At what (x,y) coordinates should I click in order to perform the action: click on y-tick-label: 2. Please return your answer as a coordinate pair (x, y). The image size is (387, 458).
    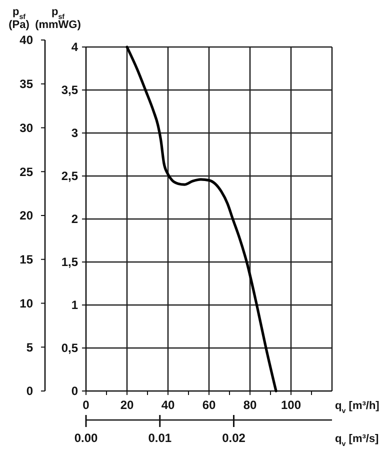
    Looking at the image, I should click on (74, 219).